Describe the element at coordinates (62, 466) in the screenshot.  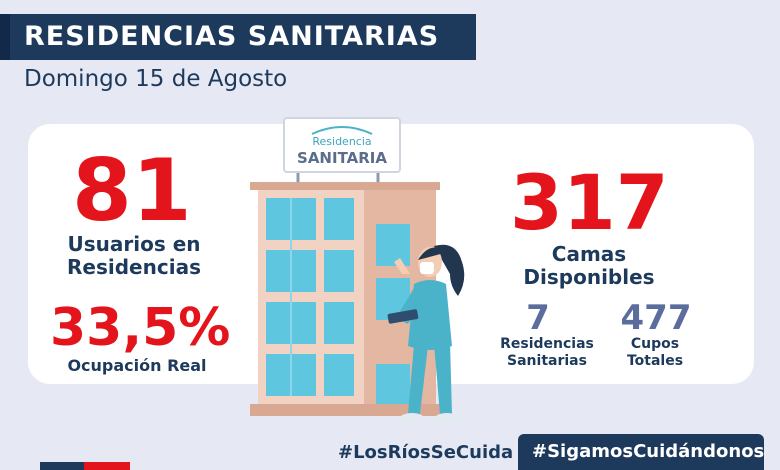
I see `flag-stripe-navy` at that location.